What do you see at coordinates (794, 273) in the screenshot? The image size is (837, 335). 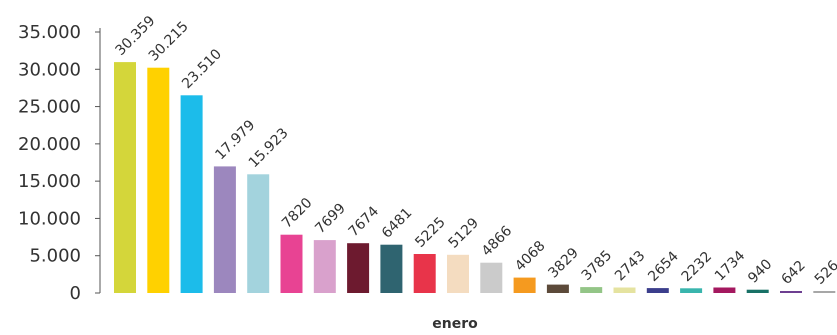 I see `data-label: 642` at bounding box center [794, 273].